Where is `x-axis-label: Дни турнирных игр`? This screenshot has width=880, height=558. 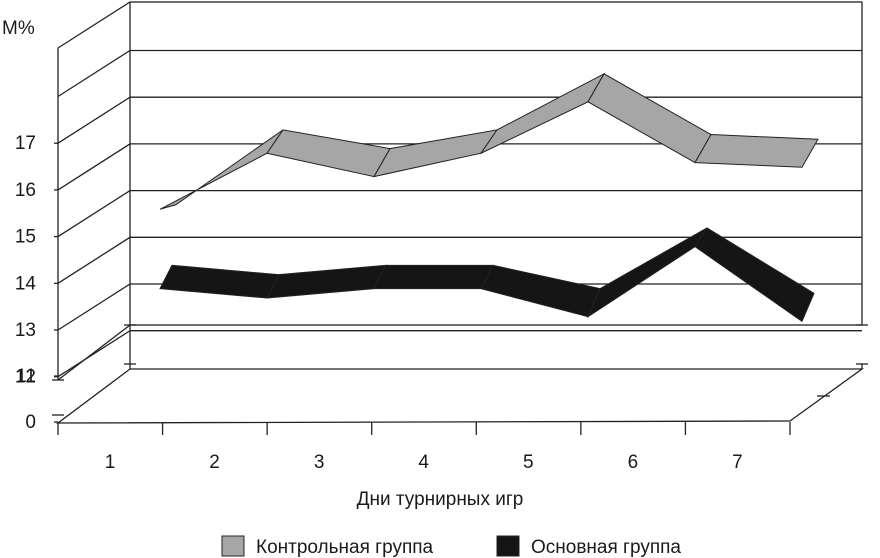 x-axis-label: Дни турнирных игр is located at coordinates (440, 499).